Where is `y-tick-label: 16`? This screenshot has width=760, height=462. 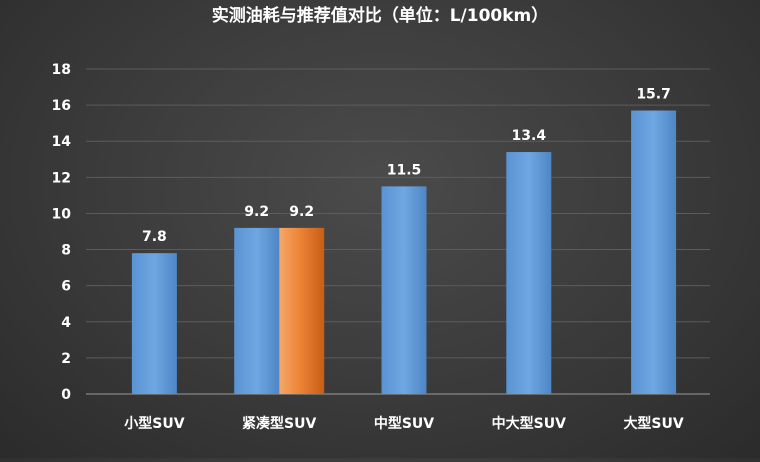 y-tick-label: 16 is located at coordinates (61, 106).